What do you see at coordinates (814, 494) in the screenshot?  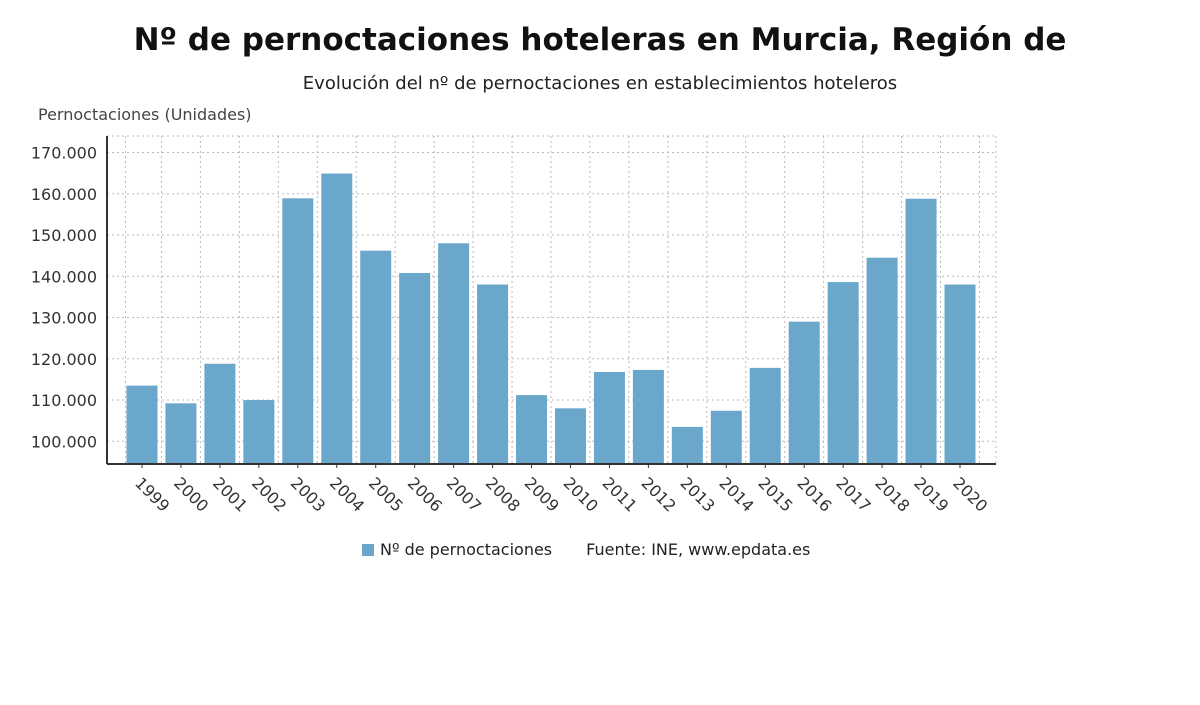 I see `x-tick-label: 2016` at bounding box center [814, 494].